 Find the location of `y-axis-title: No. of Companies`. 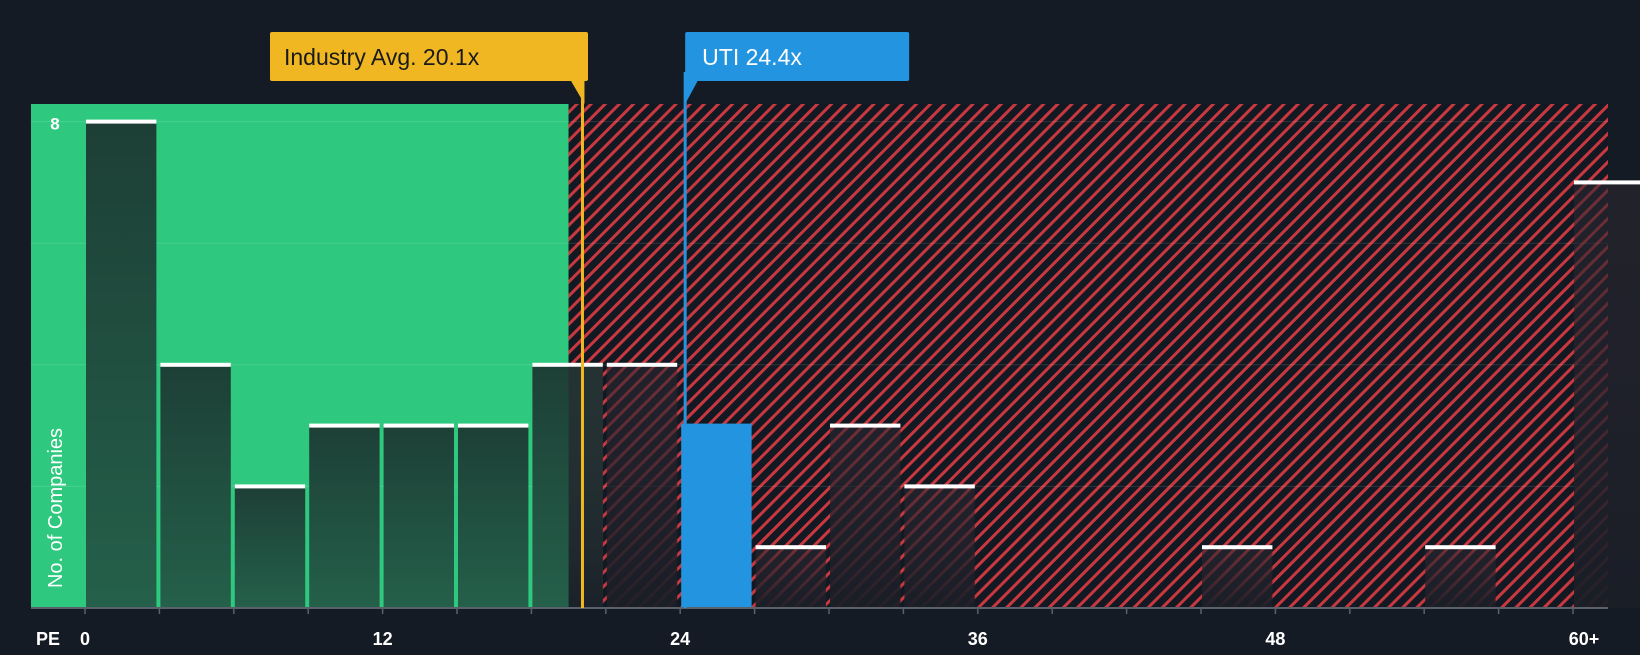

y-axis-title: No. of Companies is located at coordinates (56, 508).